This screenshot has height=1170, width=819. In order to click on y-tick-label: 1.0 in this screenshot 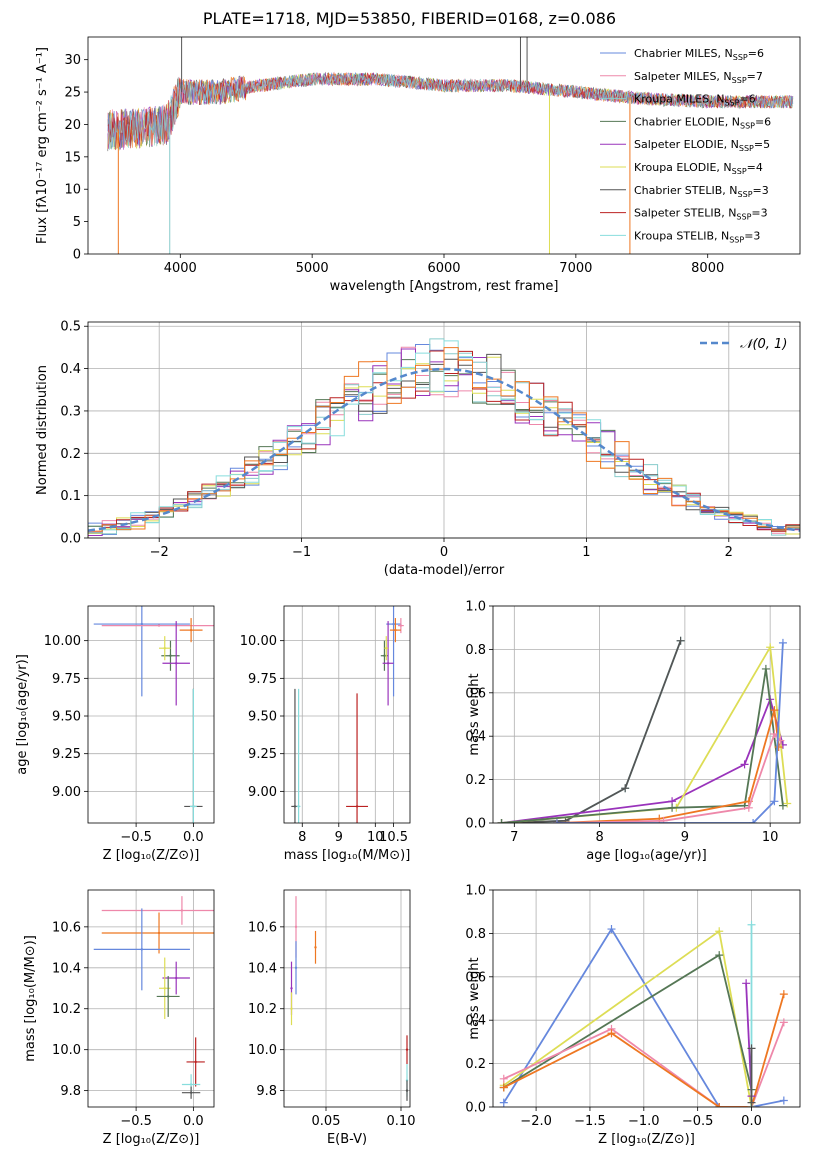, I will do `click(475, 891)`.